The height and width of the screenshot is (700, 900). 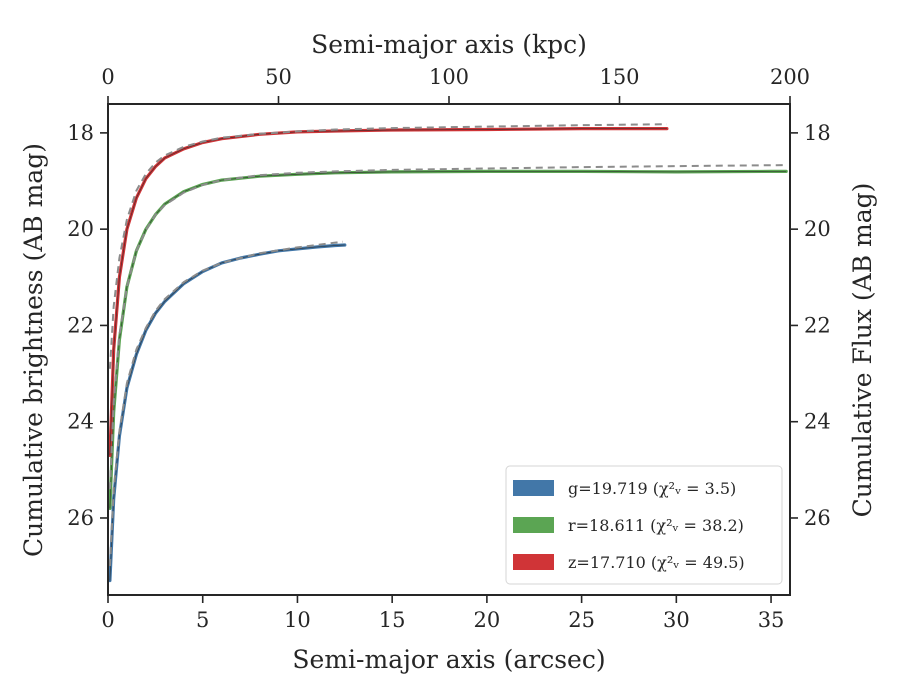 What do you see at coordinates (771, 620) in the screenshot?
I see `x-tick-label: 35` at bounding box center [771, 620].